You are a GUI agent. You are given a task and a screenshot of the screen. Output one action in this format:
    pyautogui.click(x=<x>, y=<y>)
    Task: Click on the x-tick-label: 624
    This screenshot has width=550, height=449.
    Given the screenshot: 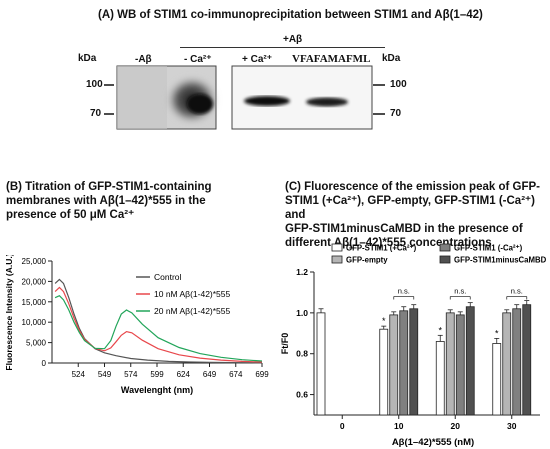 What is the action you would take?
    pyautogui.click(x=184, y=374)
    